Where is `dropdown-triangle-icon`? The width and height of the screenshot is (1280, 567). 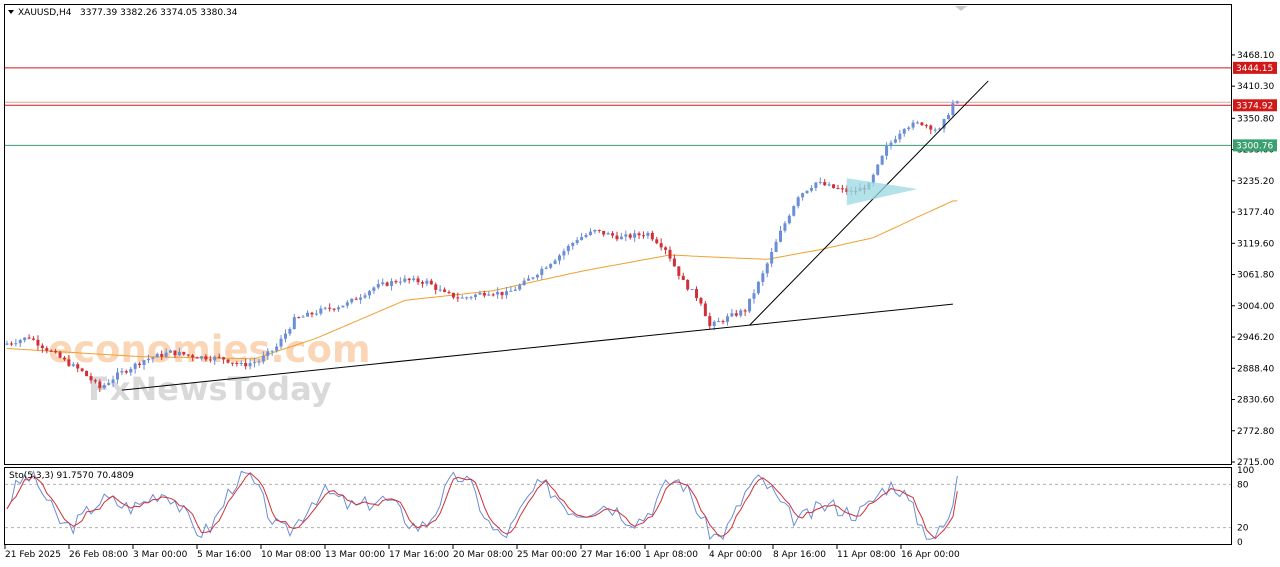 dropdown-triangle-icon is located at coordinates (11, 12).